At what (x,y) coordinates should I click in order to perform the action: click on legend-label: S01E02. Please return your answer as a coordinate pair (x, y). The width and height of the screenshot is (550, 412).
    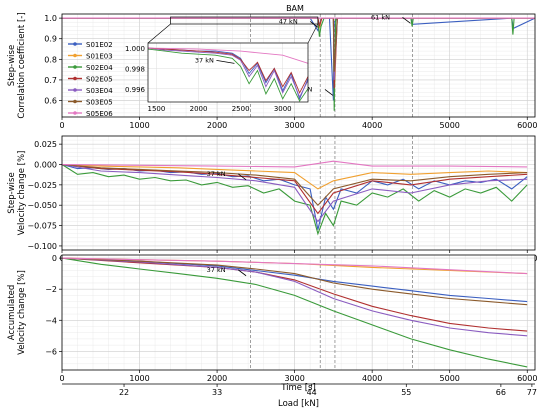
    Looking at the image, I should click on (99, 45).